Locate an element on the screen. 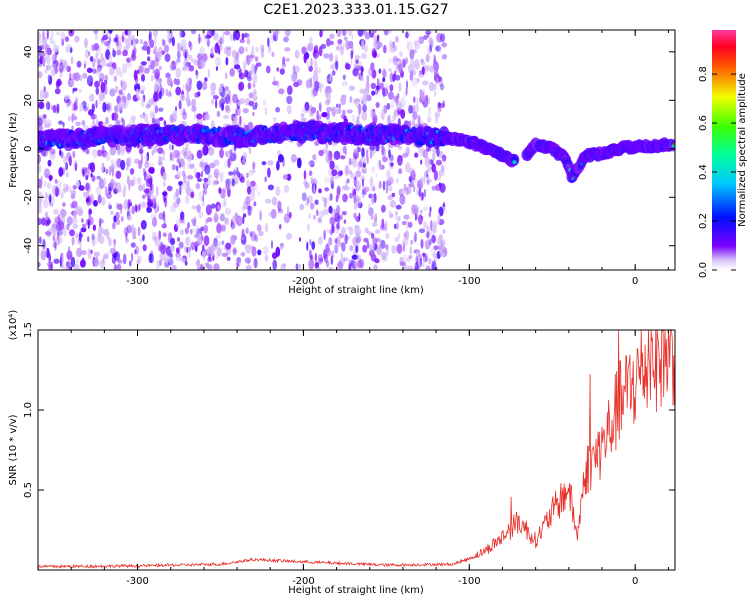  chart-title: C2E1.2023.333.01.15.G27 is located at coordinates (355, 10).